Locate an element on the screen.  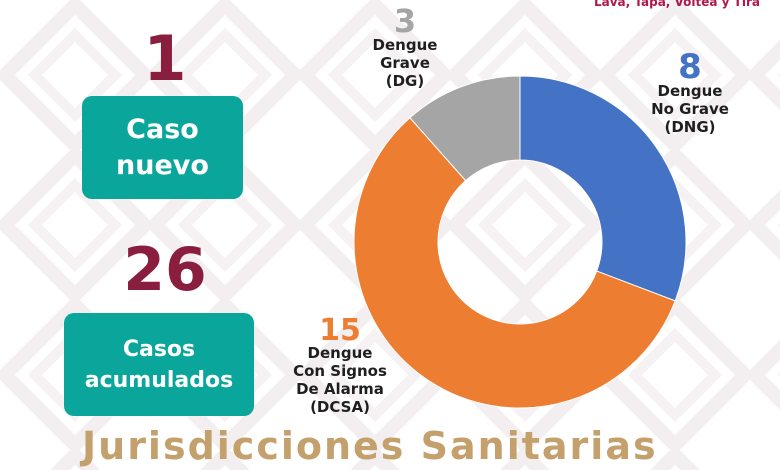
new-cases-label-line1: Caso is located at coordinates (162, 129).